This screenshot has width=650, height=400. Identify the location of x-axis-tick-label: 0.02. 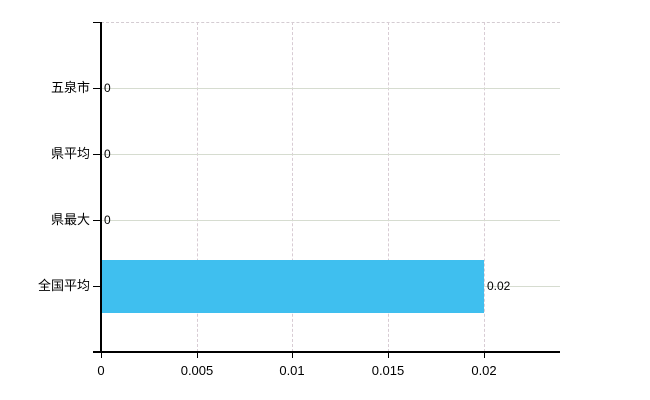
(484, 370).